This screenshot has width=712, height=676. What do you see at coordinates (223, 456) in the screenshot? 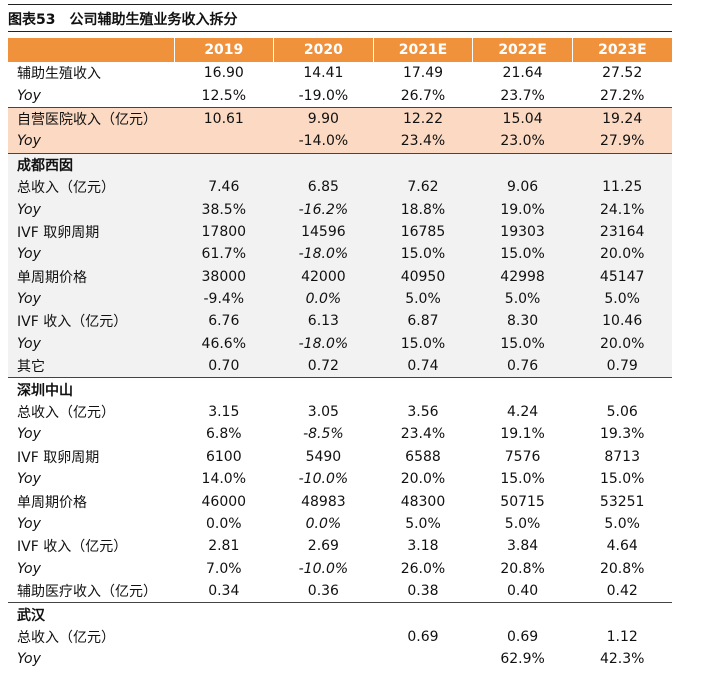
I see `value-cell-2019: 6100` at bounding box center [223, 456].